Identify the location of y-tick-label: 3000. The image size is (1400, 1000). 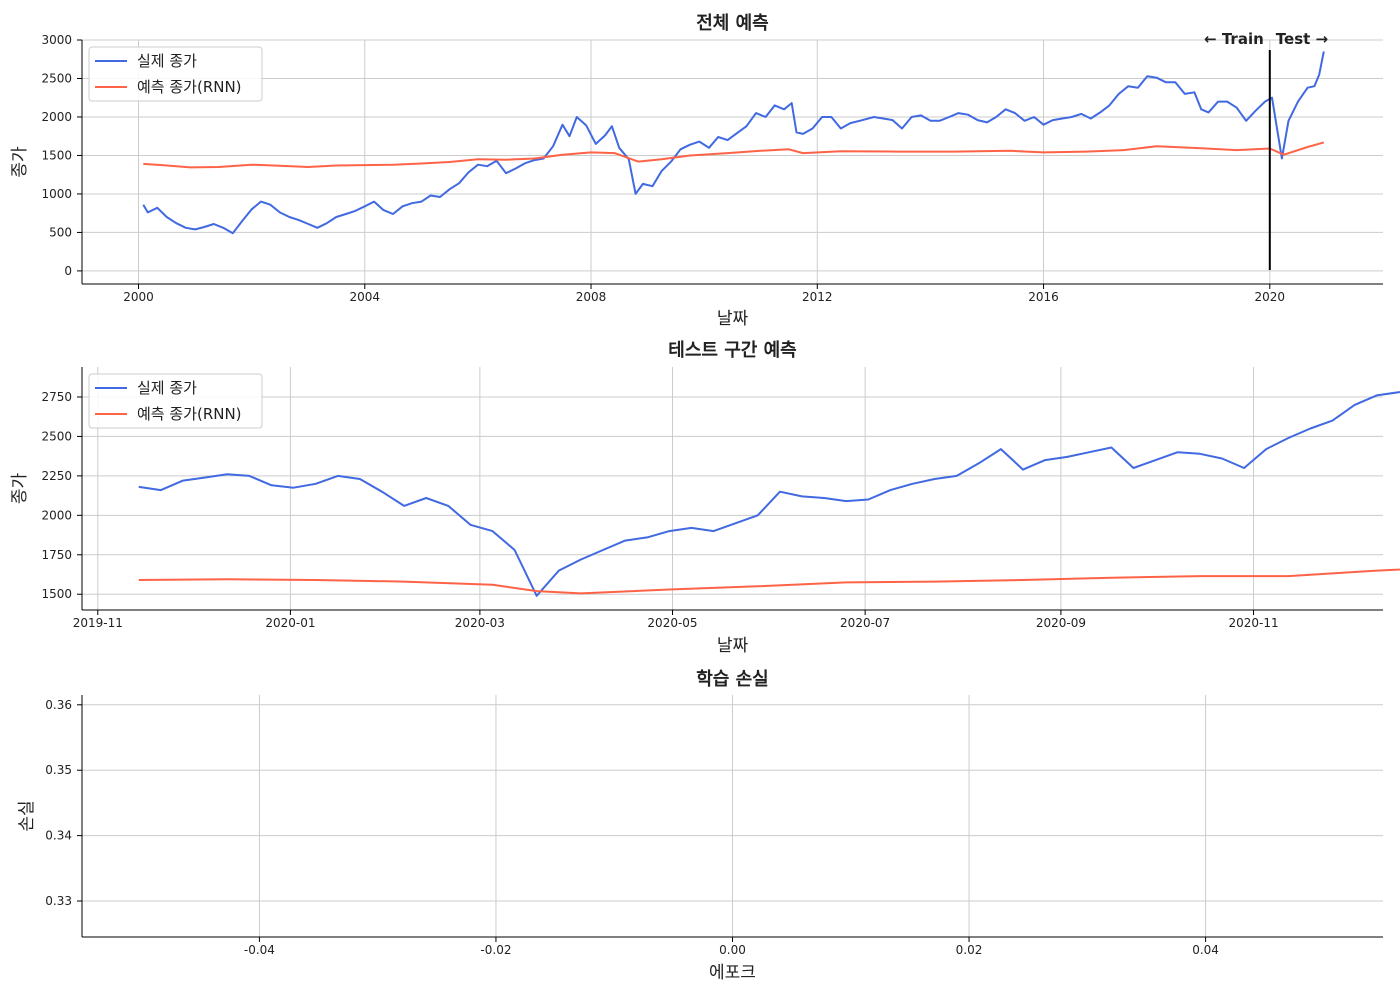
(56, 40).